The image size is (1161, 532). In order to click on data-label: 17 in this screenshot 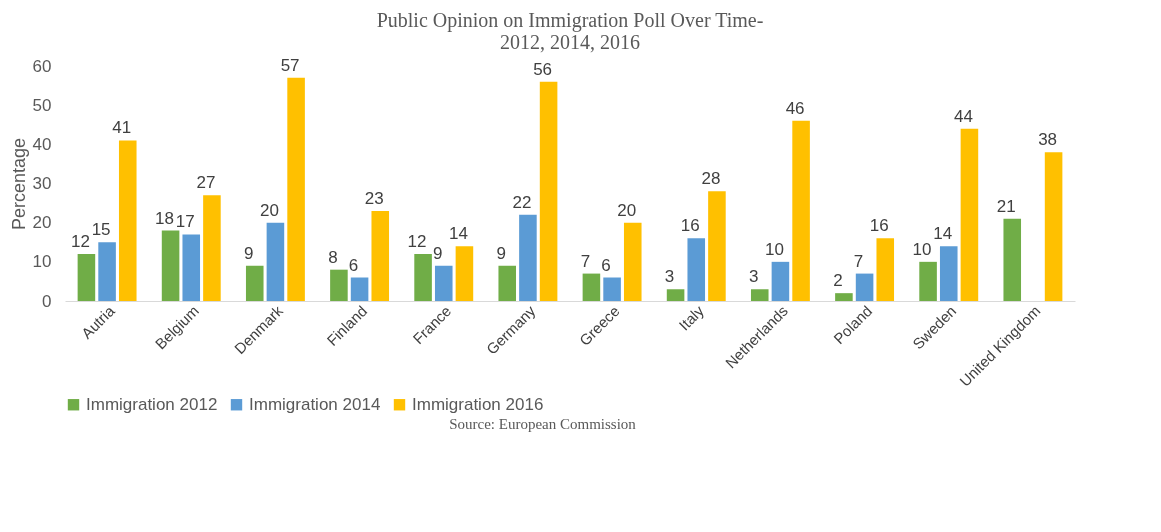, I will do `click(185, 222)`.